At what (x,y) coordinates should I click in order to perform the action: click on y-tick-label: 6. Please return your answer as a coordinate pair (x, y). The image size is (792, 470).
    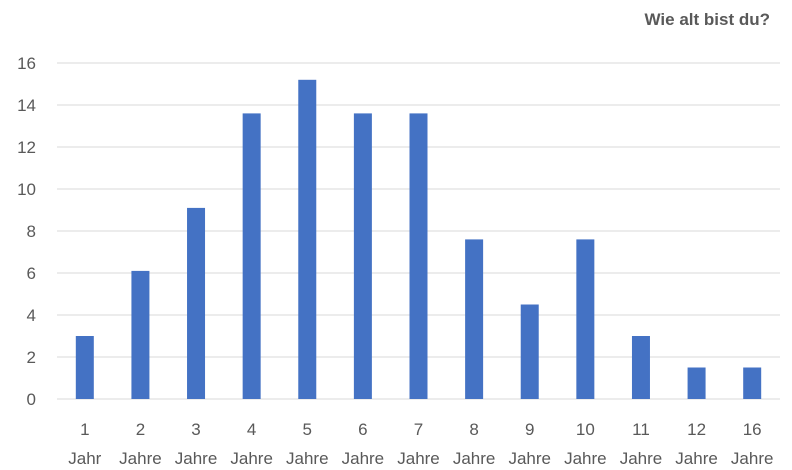
    Looking at the image, I should click on (31, 273).